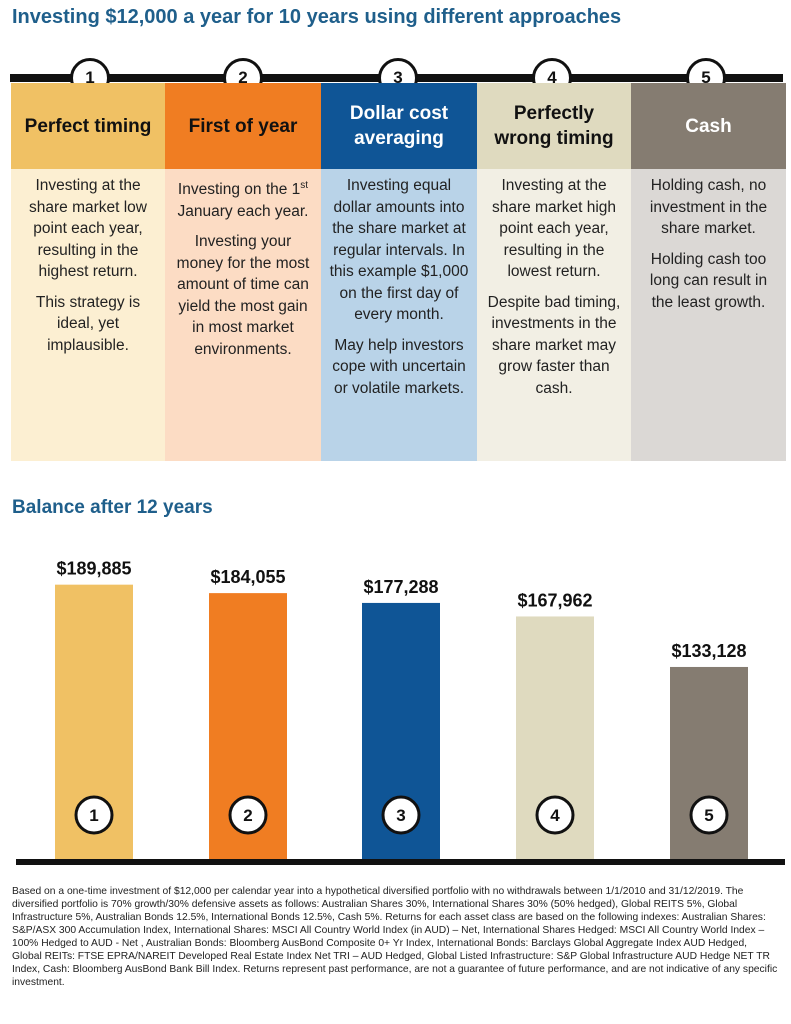 The image size is (791, 1024). What do you see at coordinates (708, 651) in the screenshot?
I see `data-label-5: $133,128` at bounding box center [708, 651].